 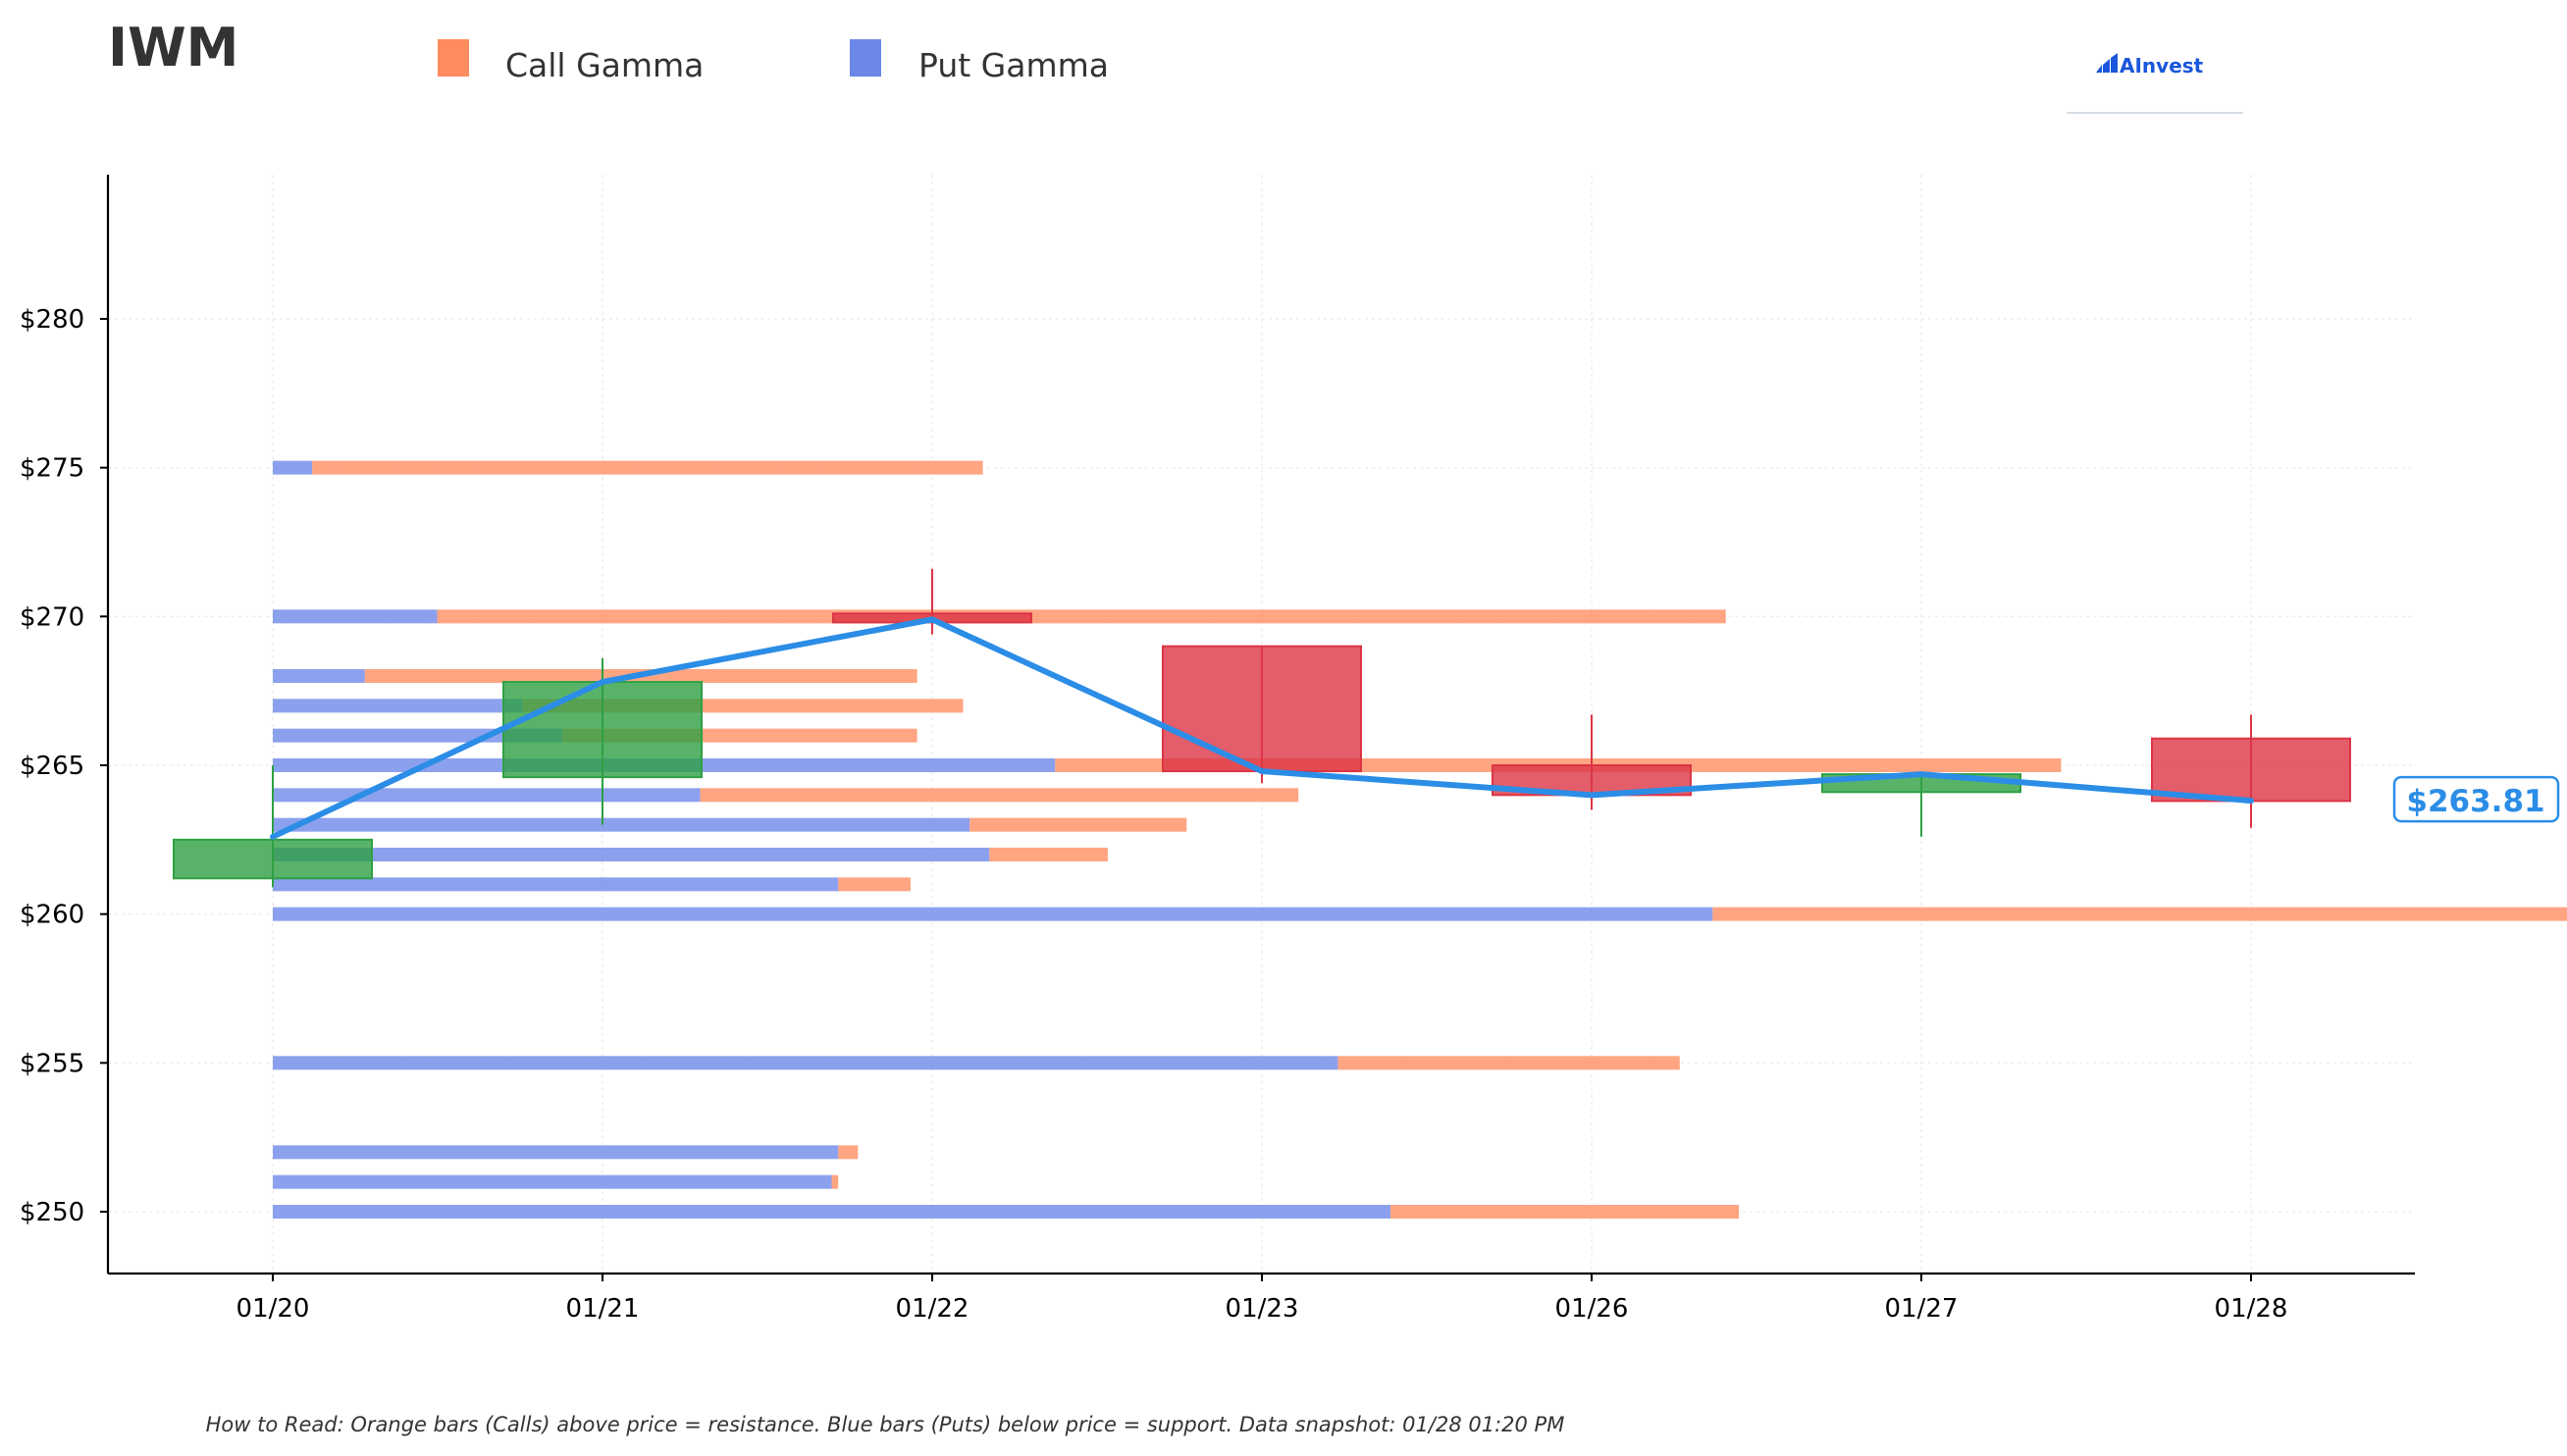 I want to click on current-price-box, so click(x=2476, y=799).